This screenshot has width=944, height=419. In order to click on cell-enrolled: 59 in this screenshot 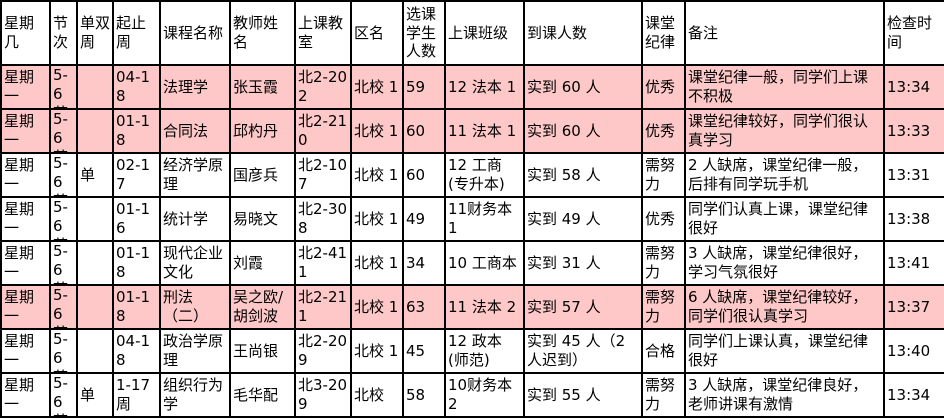, I will do `click(424, 87)`.